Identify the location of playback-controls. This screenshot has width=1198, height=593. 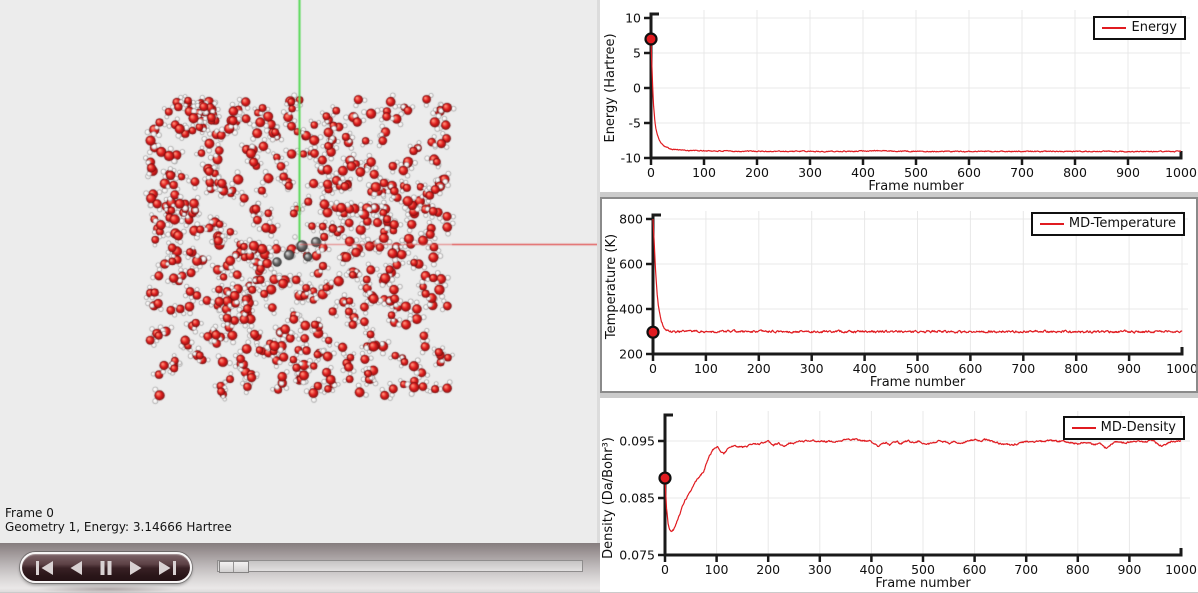
(106, 567).